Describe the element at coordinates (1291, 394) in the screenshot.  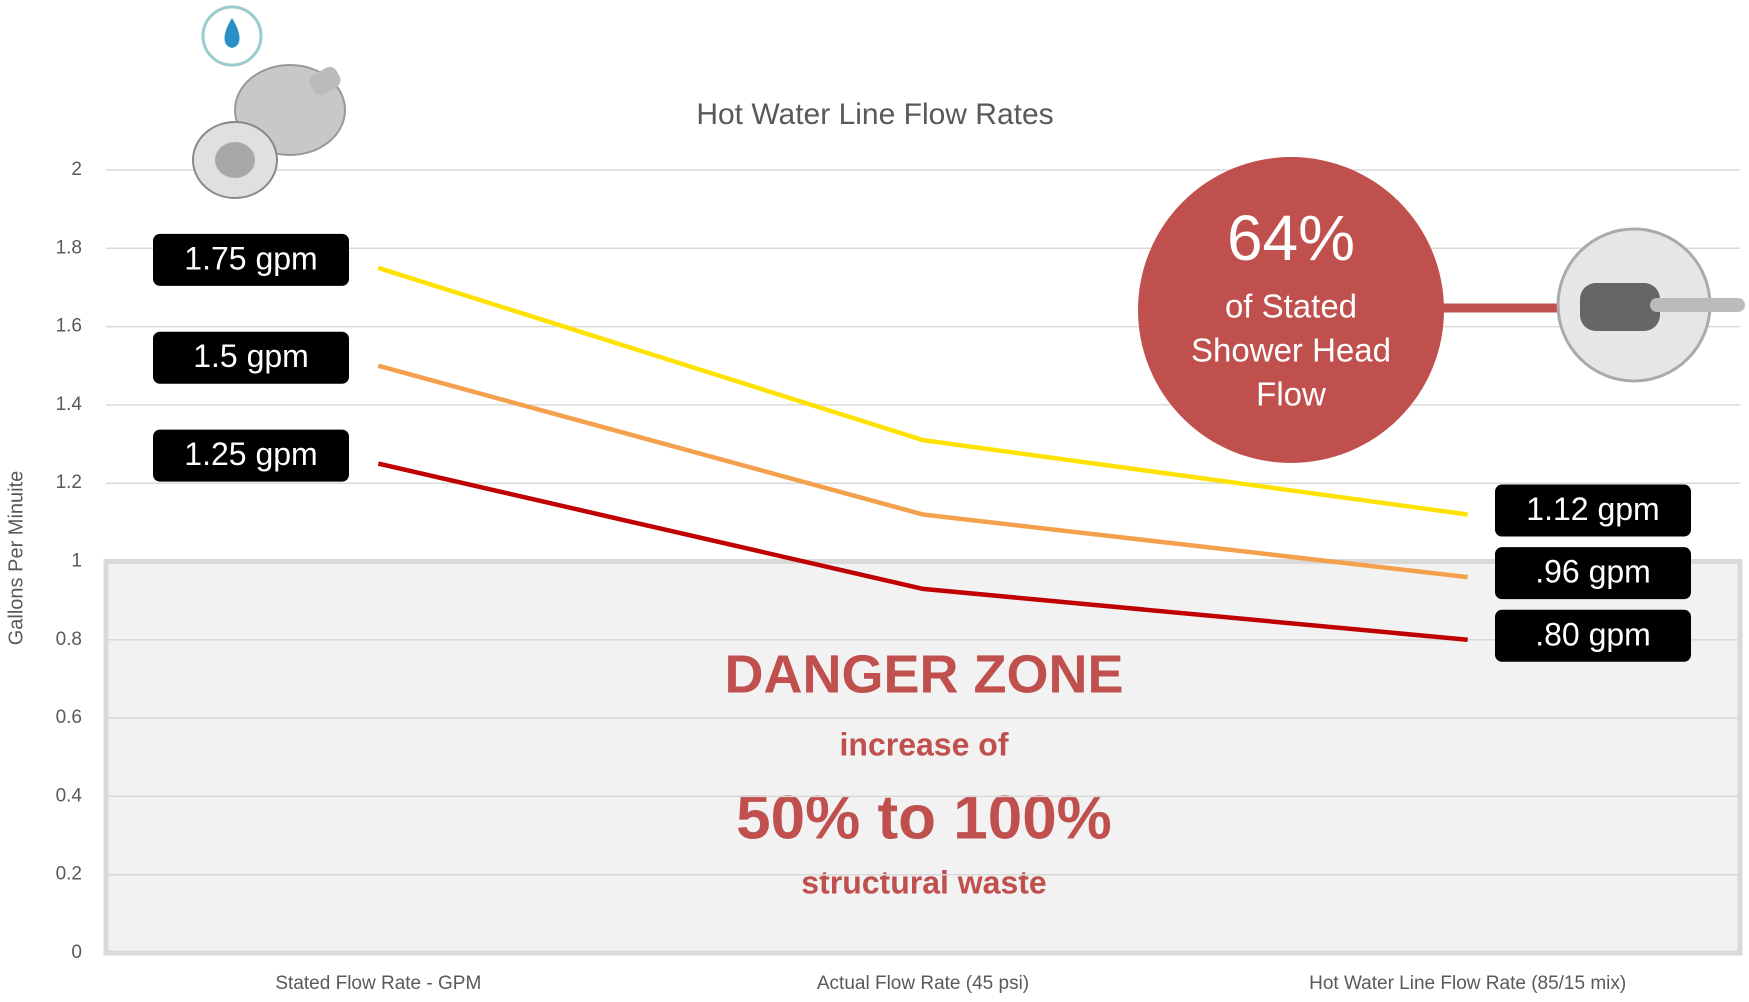
I see `callout-line: Flow` at that location.